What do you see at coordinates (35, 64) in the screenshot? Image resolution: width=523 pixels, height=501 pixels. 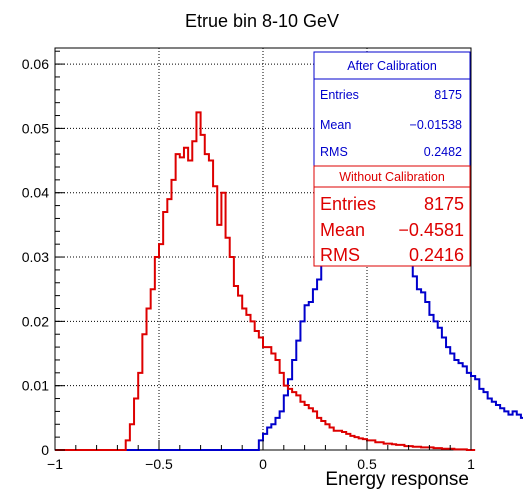 I see `y-tick-label: 0.06` at bounding box center [35, 64].